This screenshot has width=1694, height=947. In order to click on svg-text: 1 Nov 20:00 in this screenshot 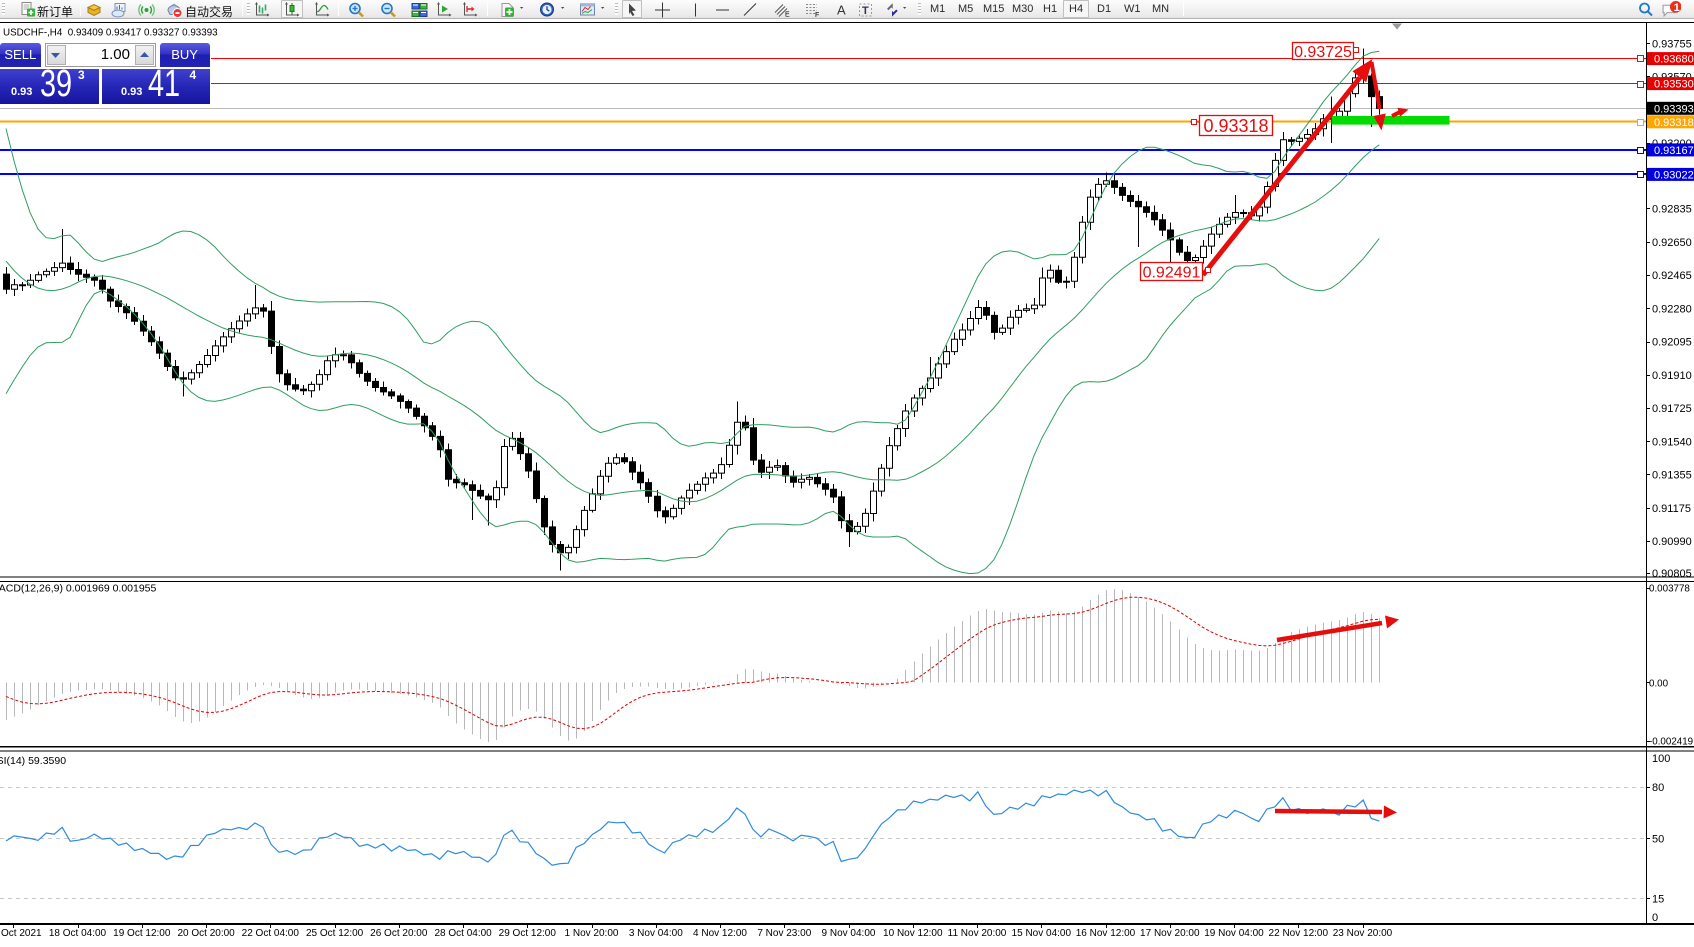, I will do `click(592, 933)`.